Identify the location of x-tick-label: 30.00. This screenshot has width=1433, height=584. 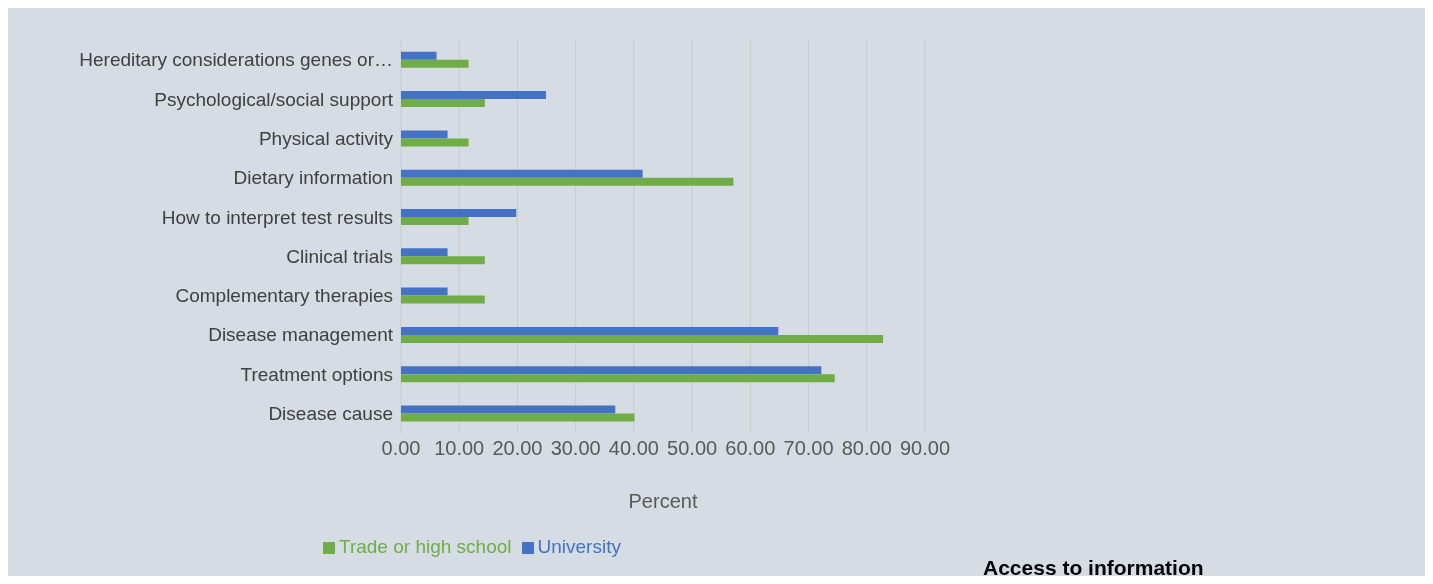
(575, 448).